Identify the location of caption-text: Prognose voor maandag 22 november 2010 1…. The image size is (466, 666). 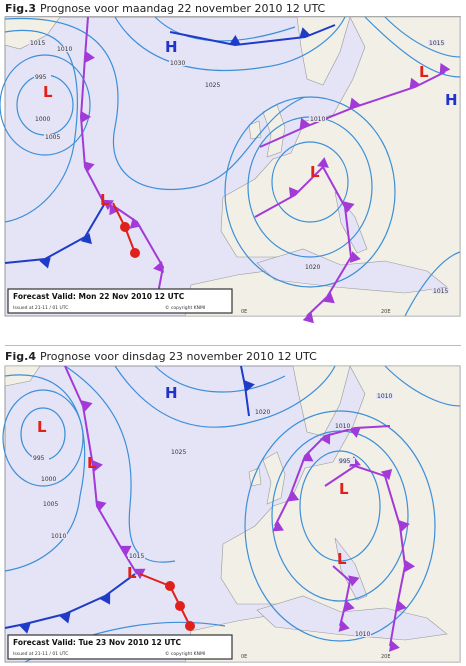
(183, 8).